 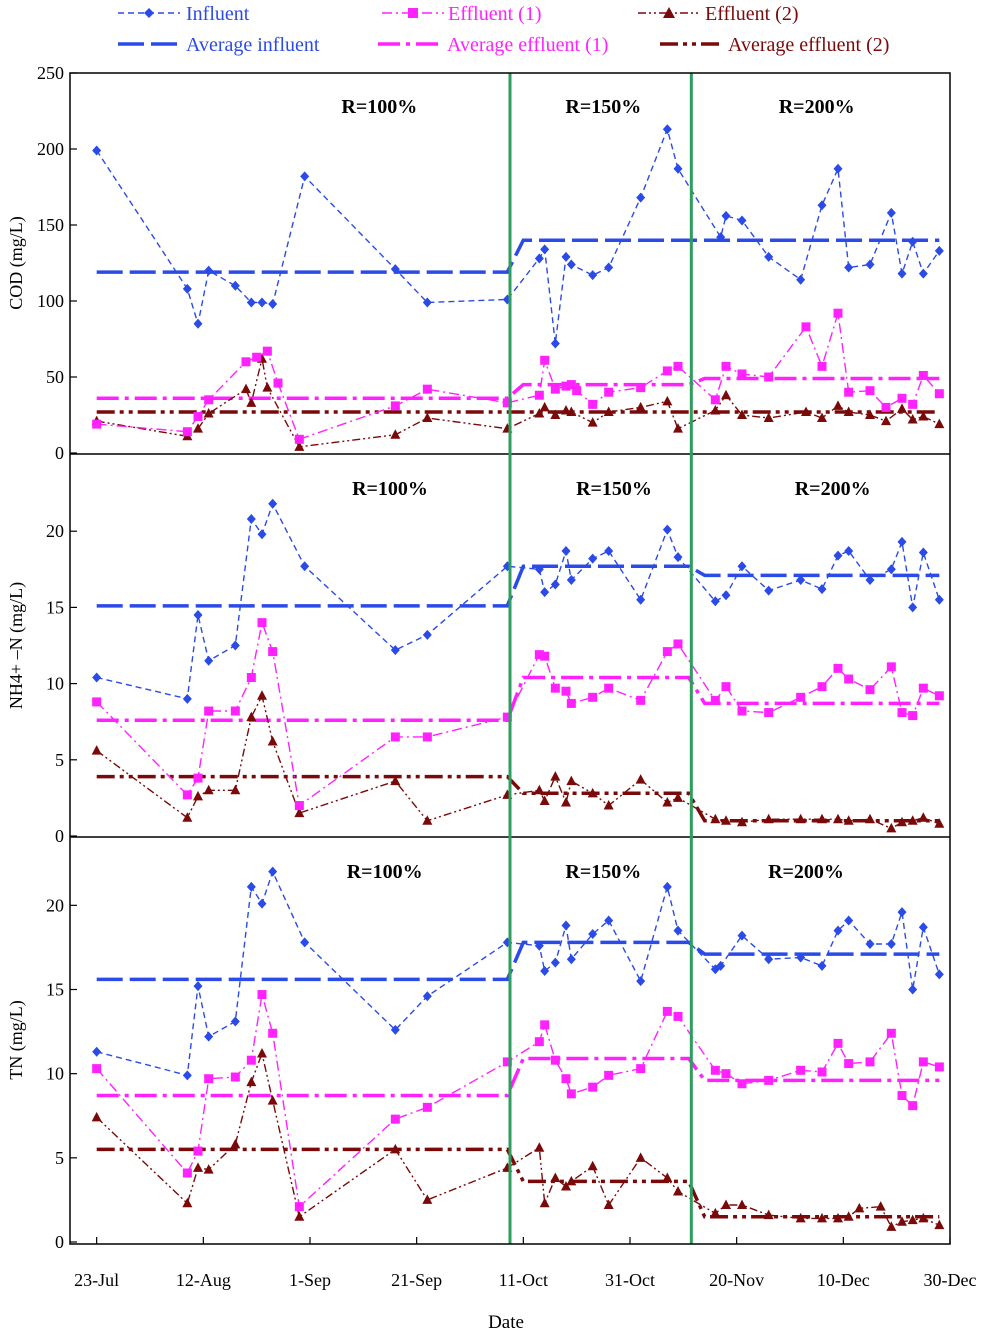 What do you see at coordinates (808, 45) in the screenshot?
I see `legend-avg-effluent2-label: Average effluent (2)` at bounding box center [808, 45].